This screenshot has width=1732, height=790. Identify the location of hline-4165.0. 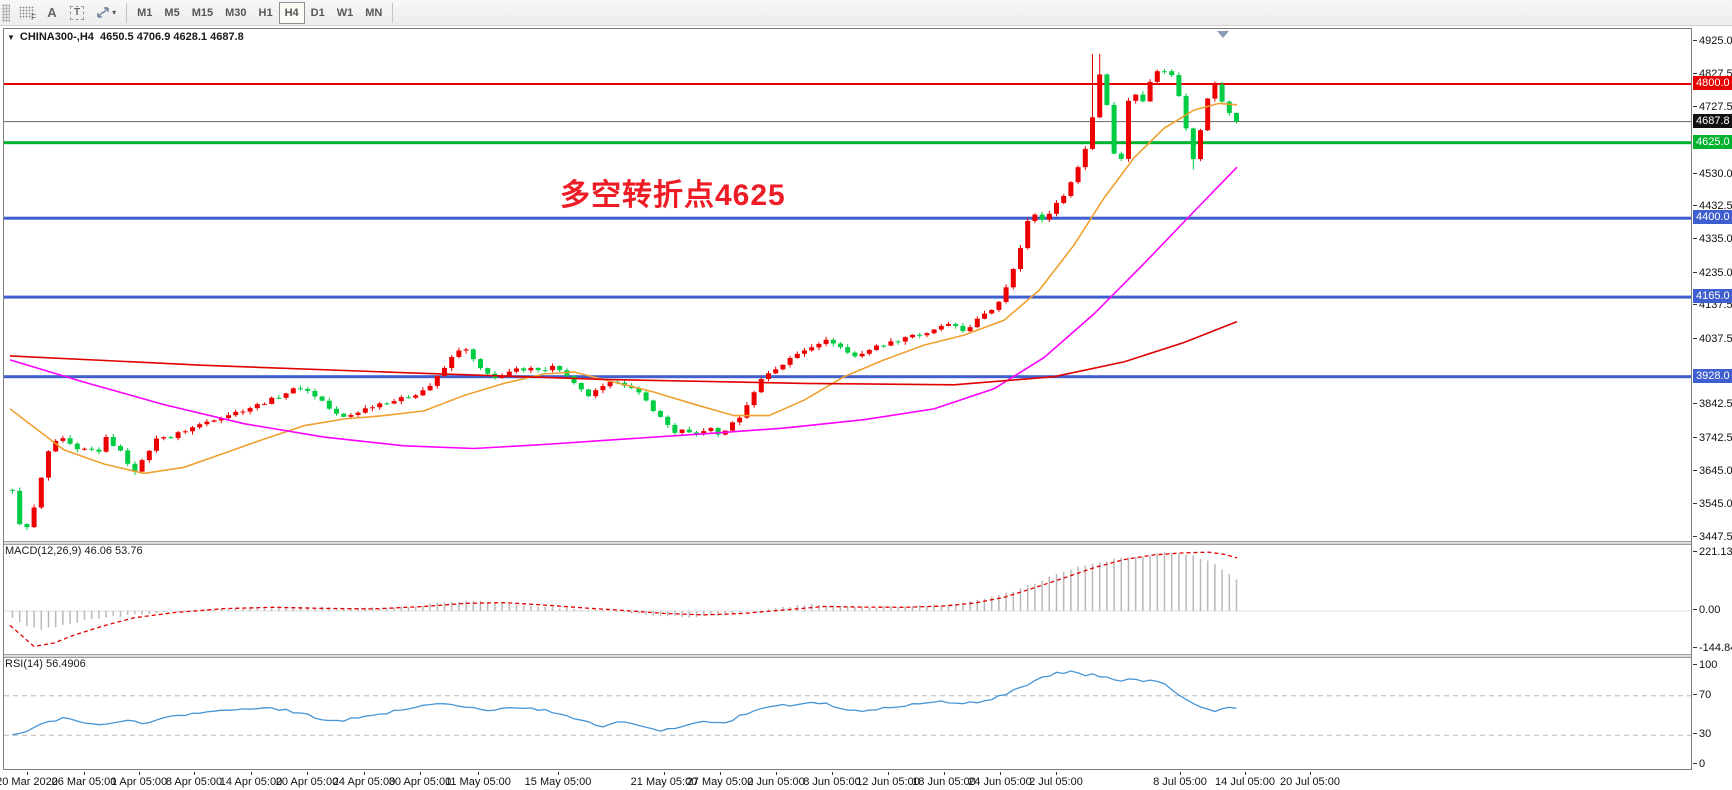
(847, 297).